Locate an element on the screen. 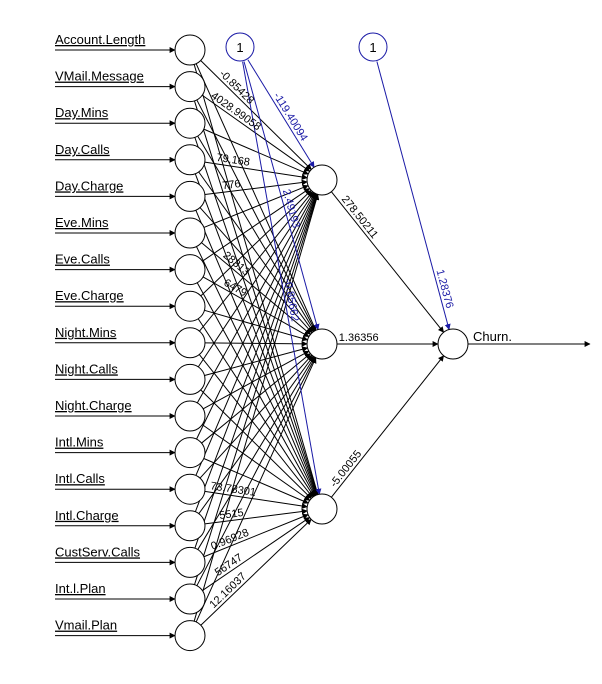  input-weight-label: 776 is located at coordinates (232, 185).